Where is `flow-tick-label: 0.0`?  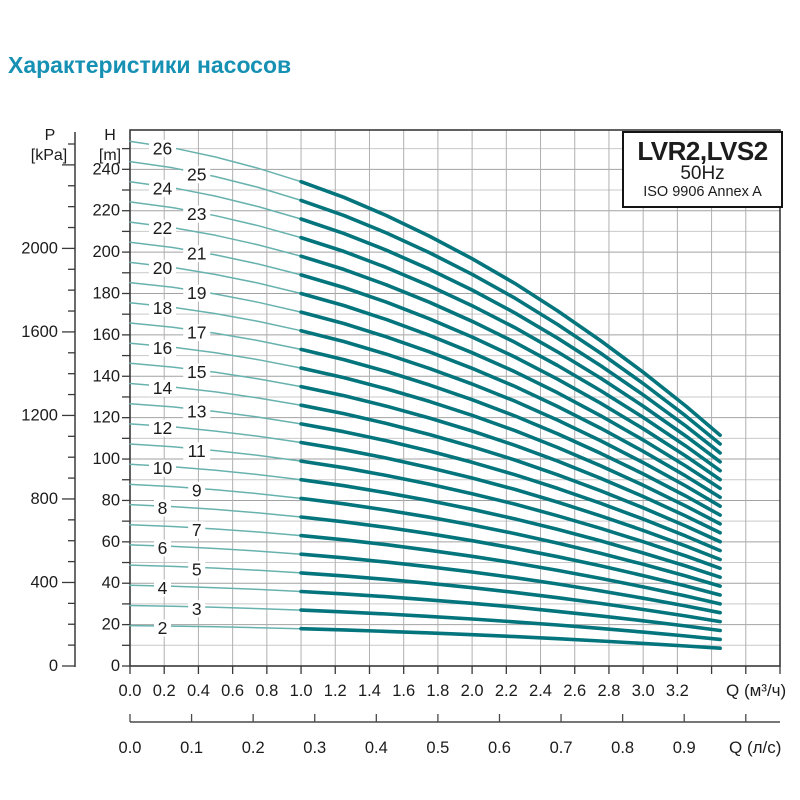
flow-tick-label: 0.0 is located at coordinates (130, 691).